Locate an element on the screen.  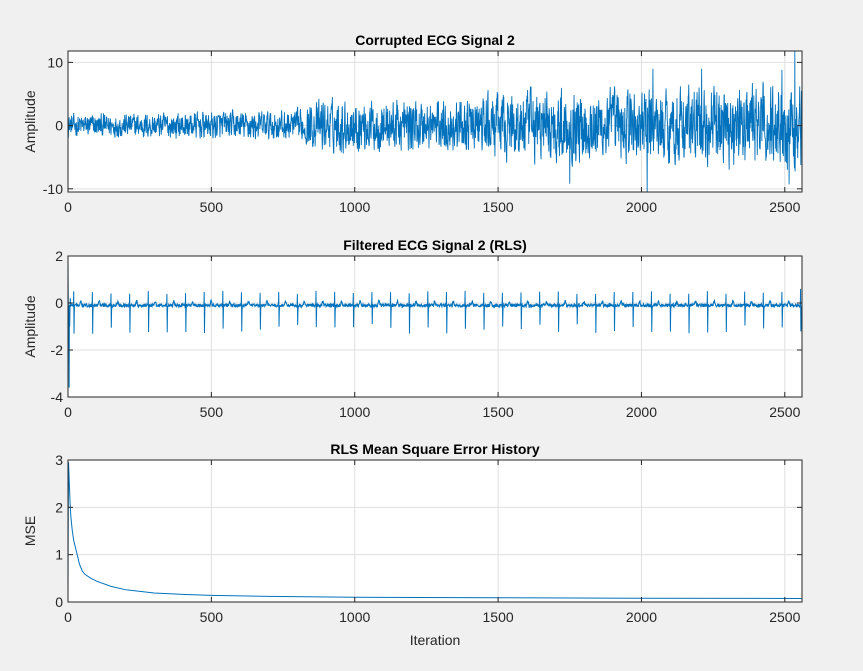
chart-title: Corrupted ECG Signal 2 is located at coordinates (435, 40).